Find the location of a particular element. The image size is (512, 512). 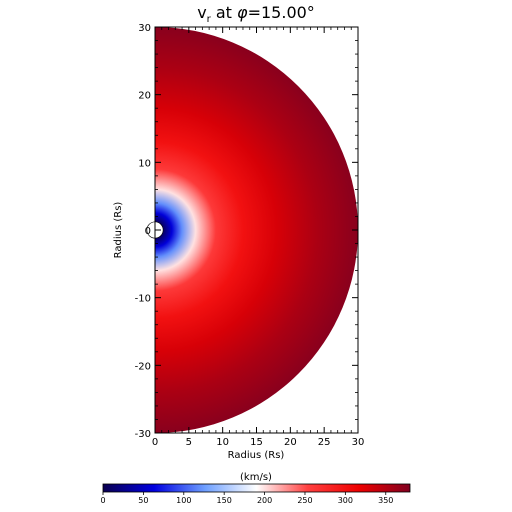

colorbar-tick-label: 200 is located at coordinates (264, 500).